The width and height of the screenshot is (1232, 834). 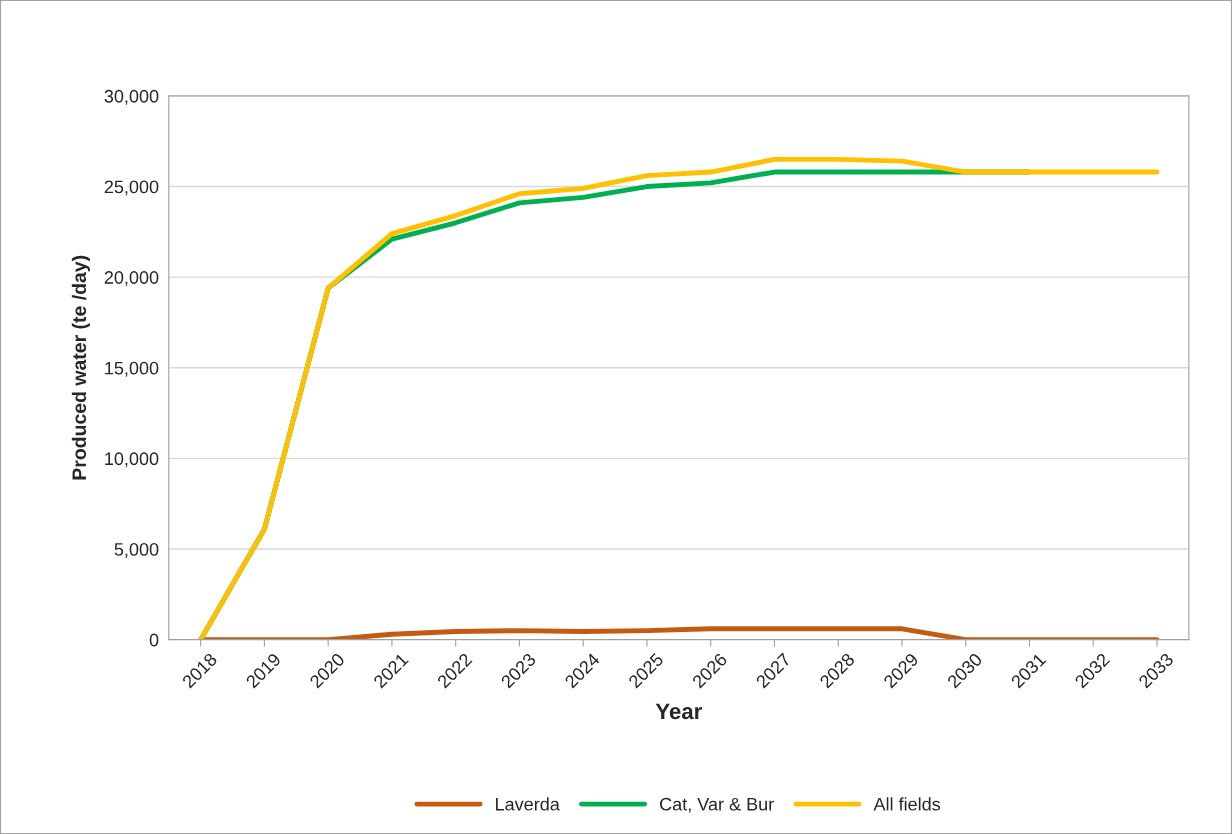 I want to click on y-tick-label: 30,000, so click(x=131, y=97).